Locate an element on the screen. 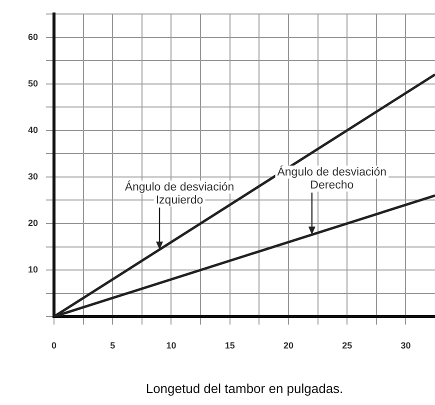 This screenshot has height=405, width=435. y-tick-label: 10 is located at coordinates (33, 269).